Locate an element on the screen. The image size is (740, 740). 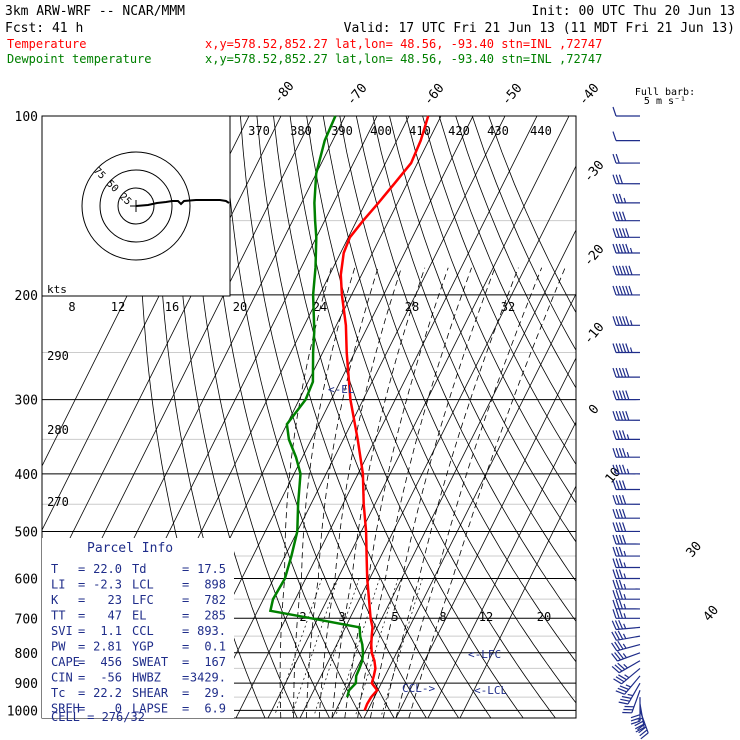
parcel-key: K is located at coordinates (55, 600).